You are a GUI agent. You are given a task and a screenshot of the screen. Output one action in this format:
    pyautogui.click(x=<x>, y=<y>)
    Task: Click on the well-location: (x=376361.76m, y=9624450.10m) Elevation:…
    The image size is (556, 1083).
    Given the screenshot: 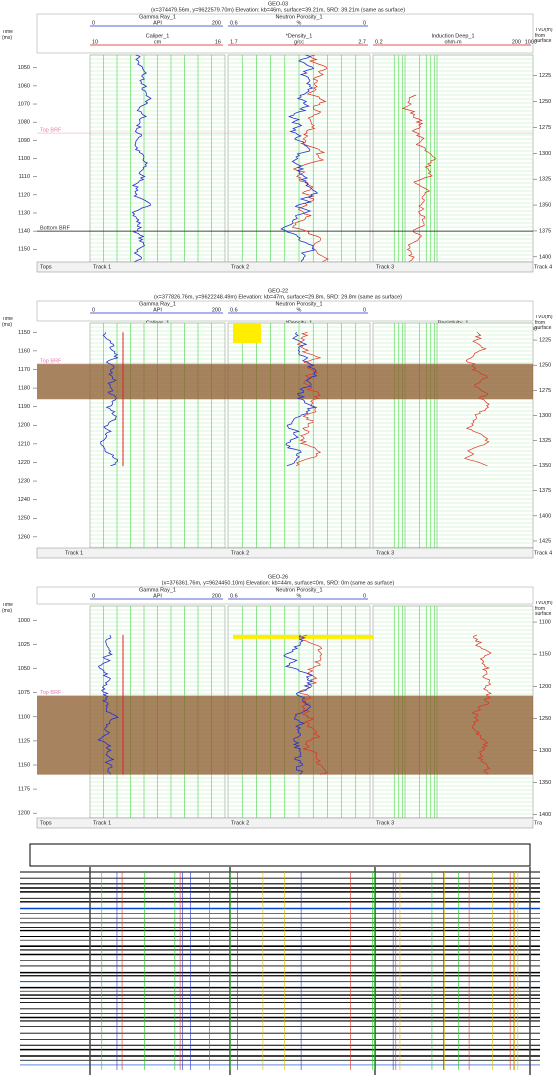 What is the action you would take?
    pyautogui.click(x=278, y=583)
    